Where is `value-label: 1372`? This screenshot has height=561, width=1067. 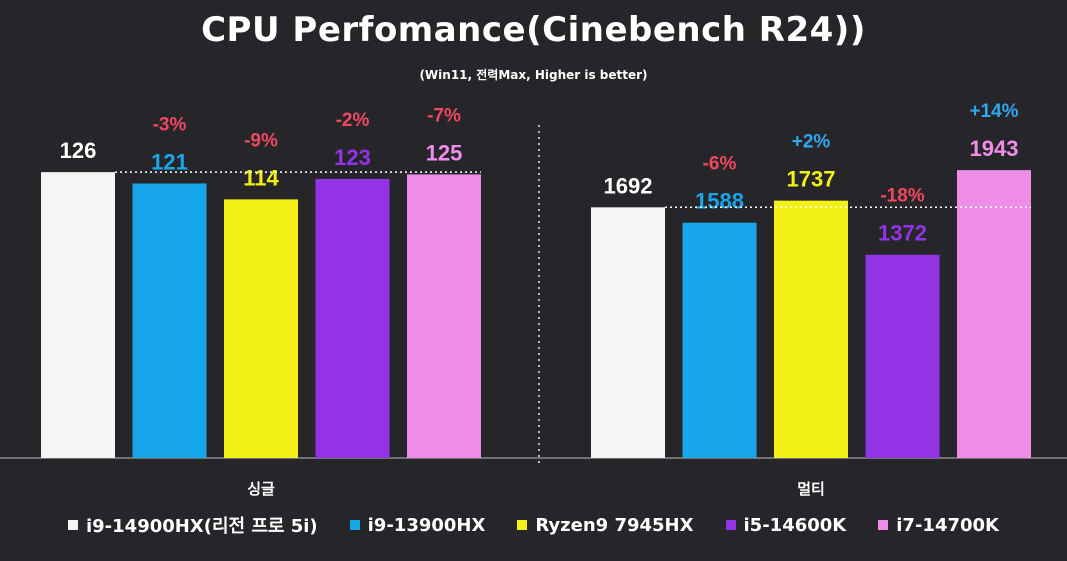
value-label: 1372 is located at coordinates (902, 233).